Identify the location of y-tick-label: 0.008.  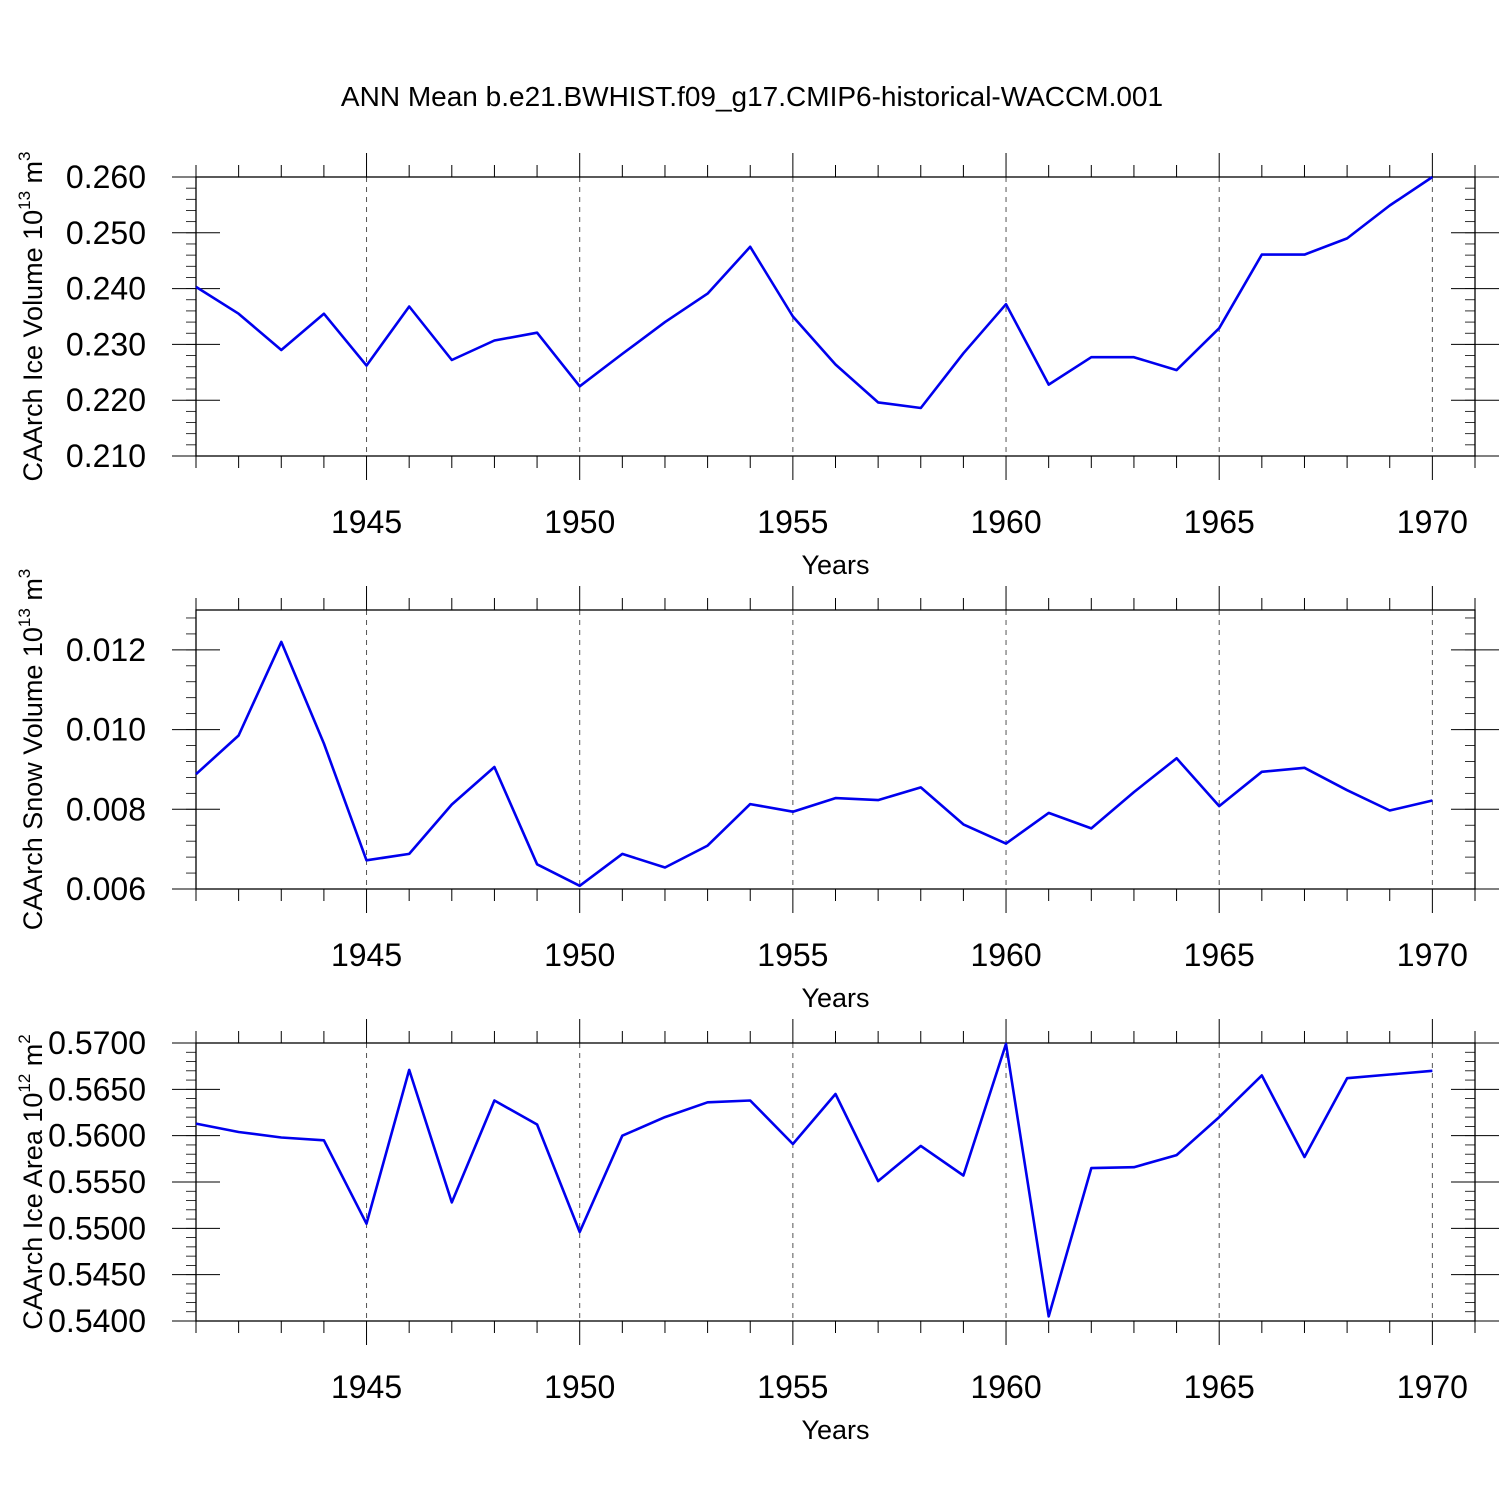
(106, 809).